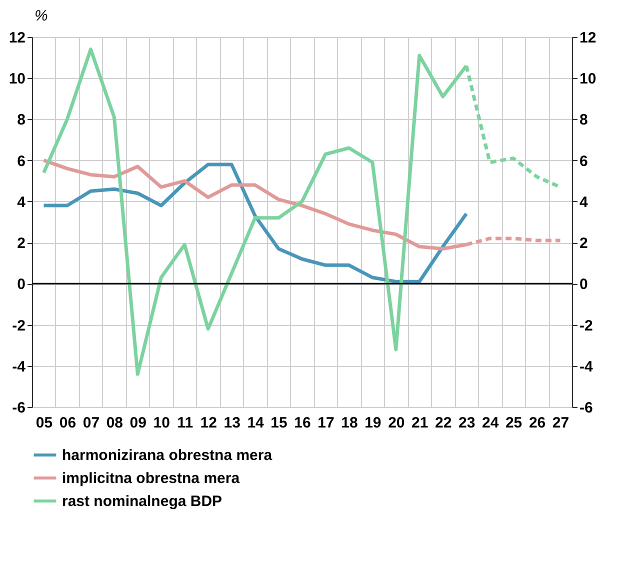 Image resolution: width=641 pixels, height=562 pixels. Describe the element at coordinates (41, 16) in the screenshot. I see `y-axis-title: %` at that location.